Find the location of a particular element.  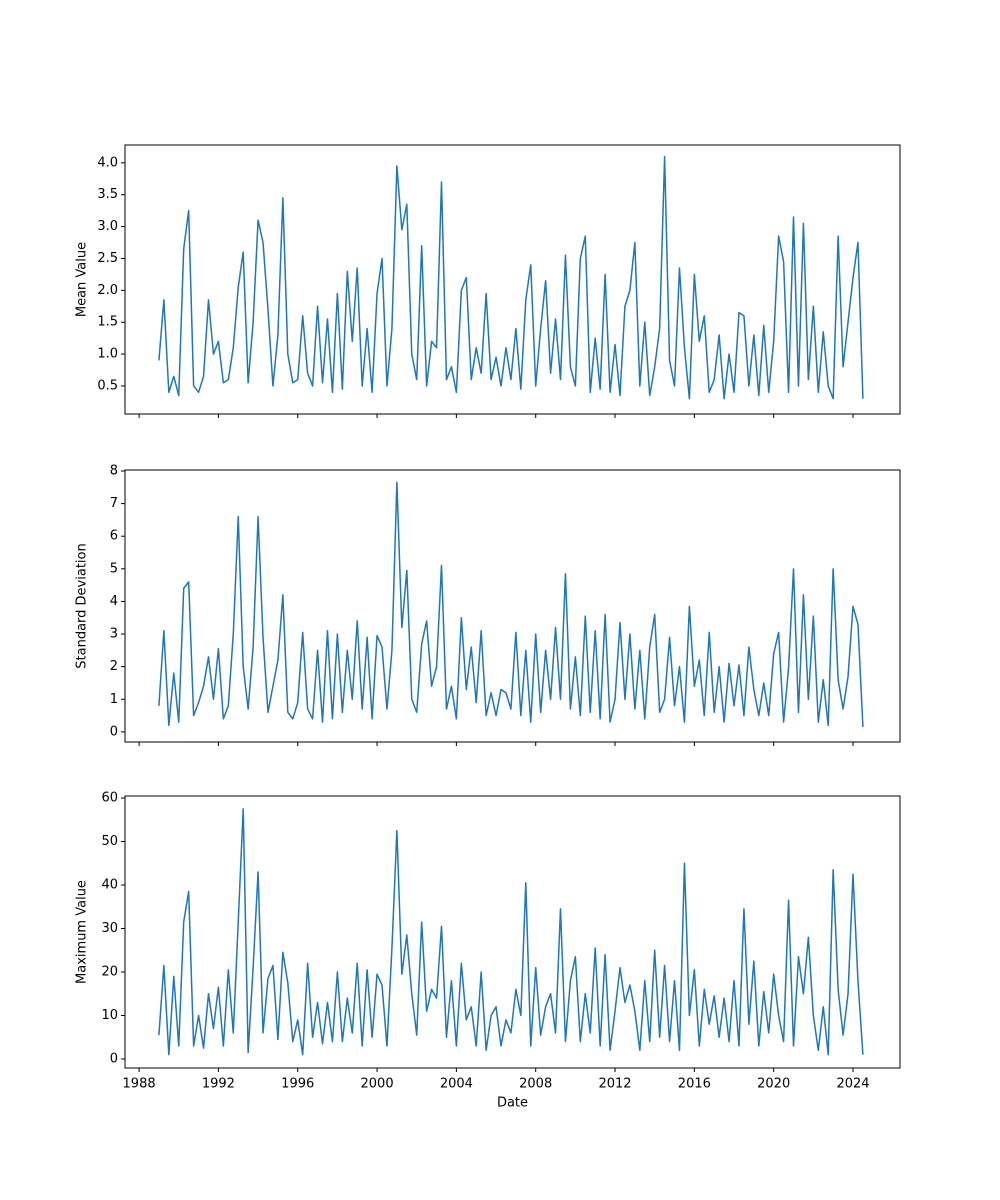

y-tick-label: 2 is located at coordinates (114, 666).